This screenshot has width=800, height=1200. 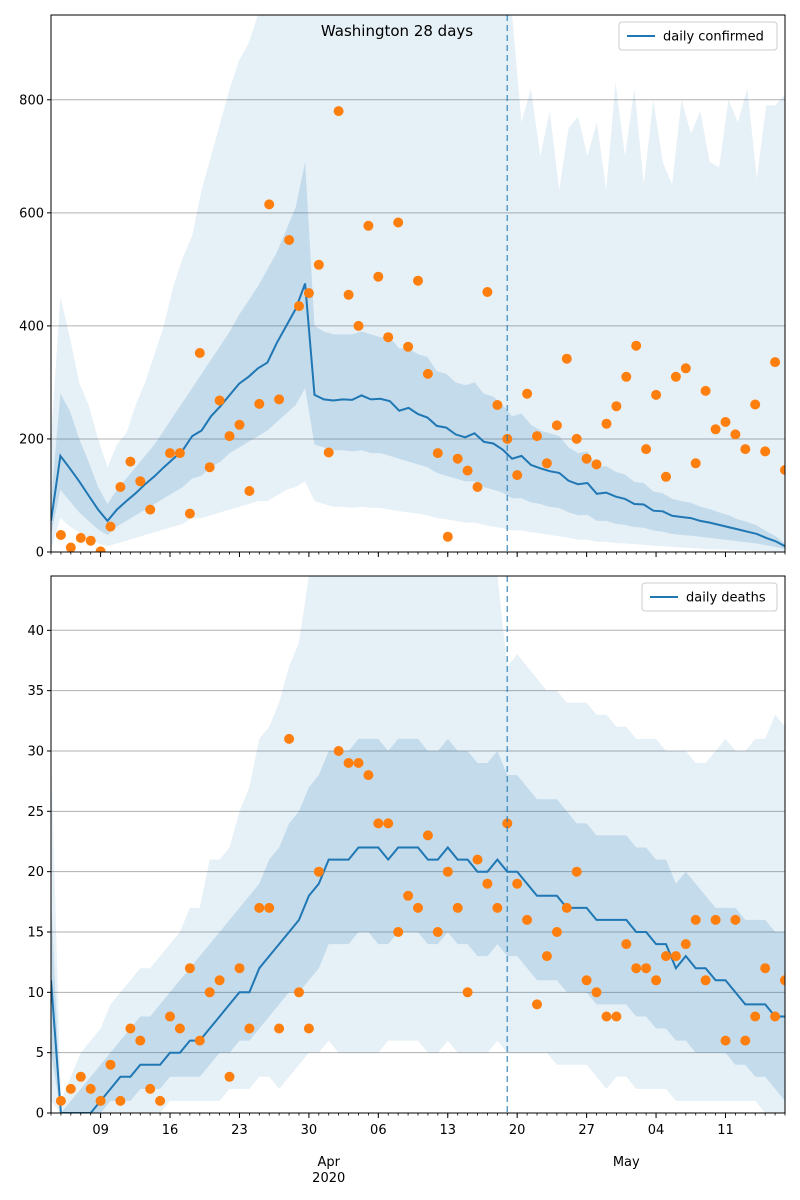 What do you see at coordinates (239, 1130) in the screenshot?
I see `x-tick-label: 23` at bounding box center [239, 1130].